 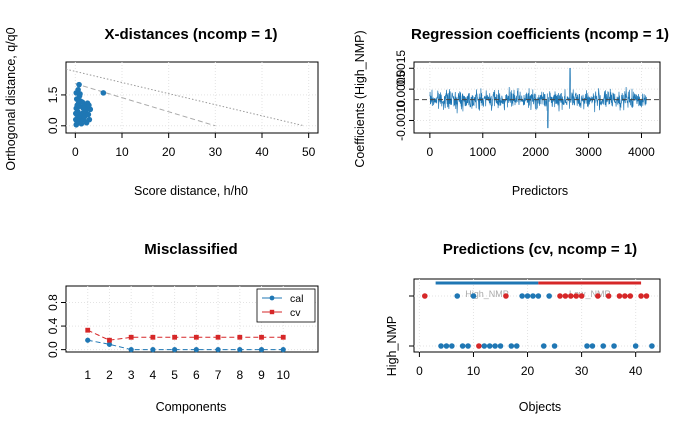 What do you see at coordinates (401, 68) in the screenshot?
I see `y-tick-label: 0.0015` at bounding box center [401, 68].